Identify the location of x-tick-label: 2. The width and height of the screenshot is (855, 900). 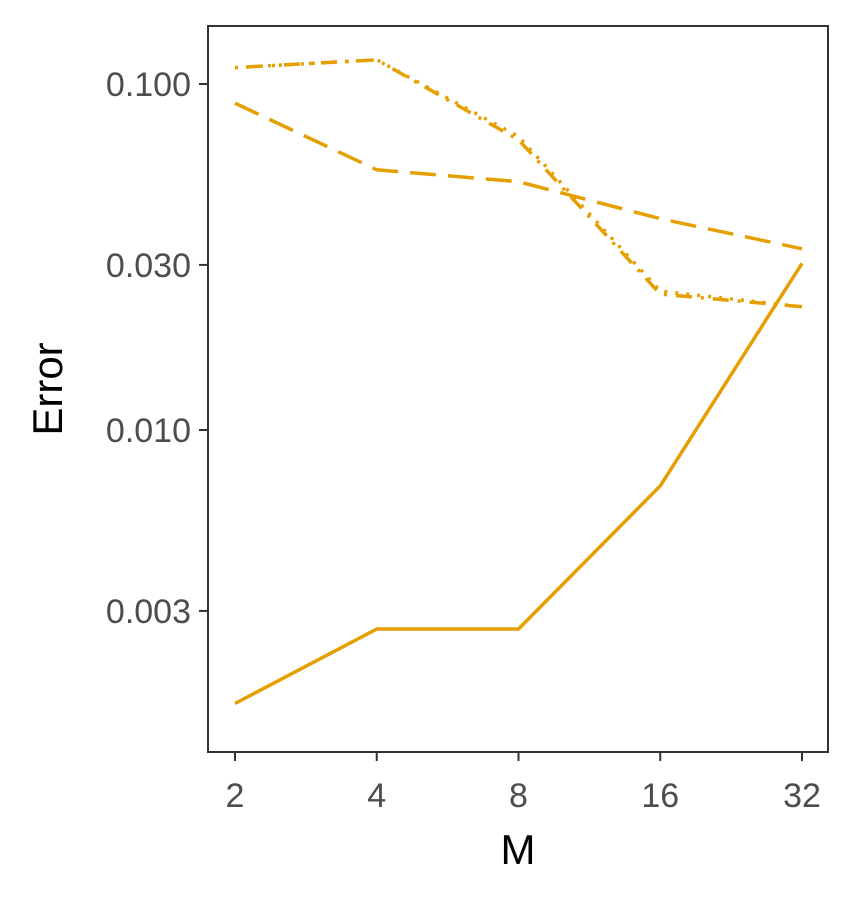
(235, 796).